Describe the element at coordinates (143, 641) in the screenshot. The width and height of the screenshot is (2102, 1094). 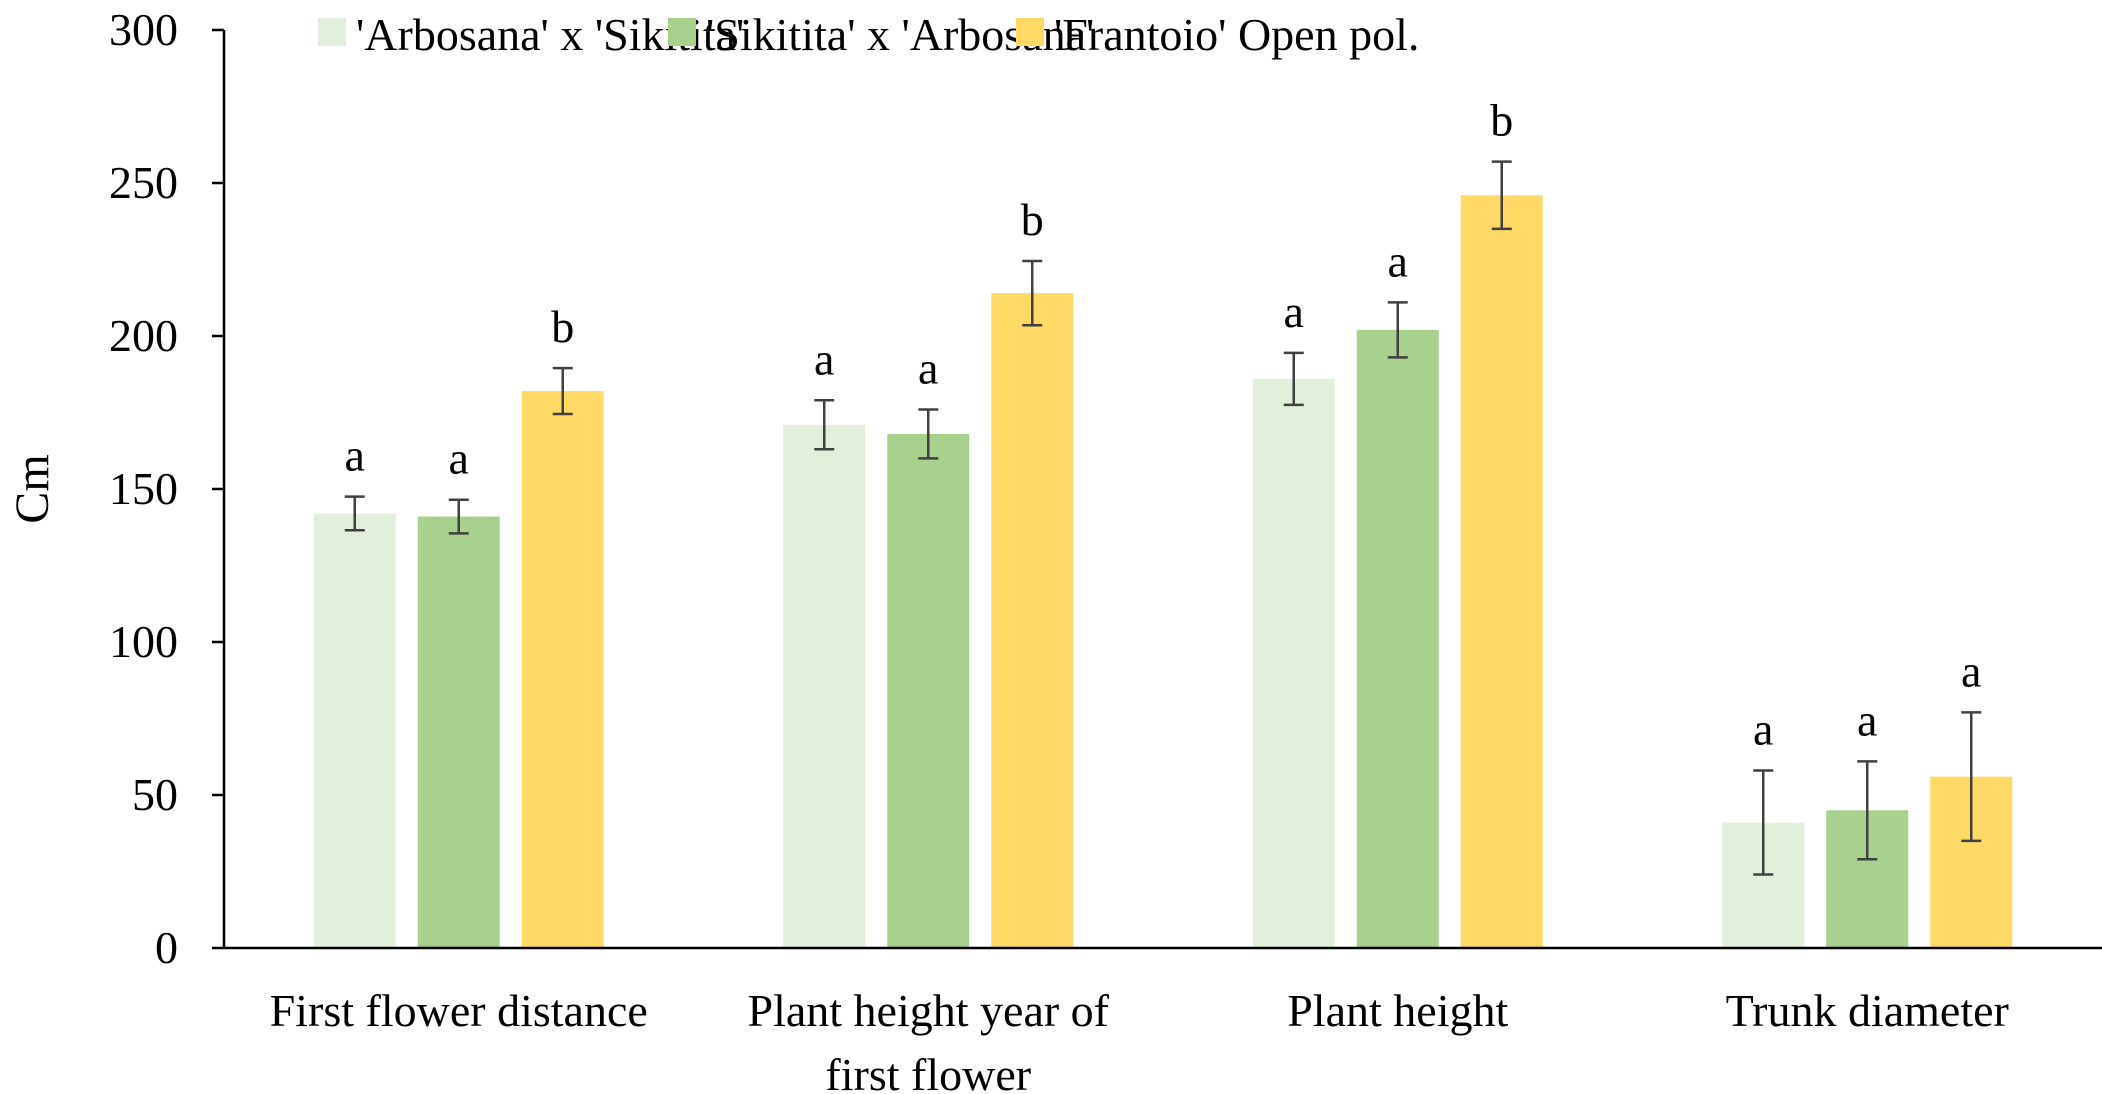
I see `y-tick-label-100: 100` at that location.